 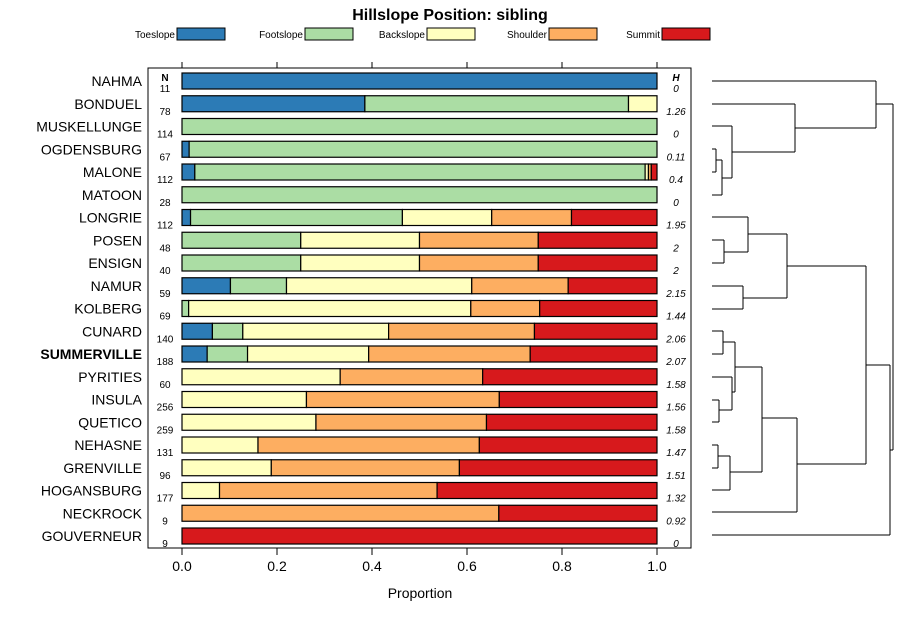 What do you see at coordinates (112, 172) in the screenshot?
I see `row-label: MALONE` at bounding box center [112, 172].